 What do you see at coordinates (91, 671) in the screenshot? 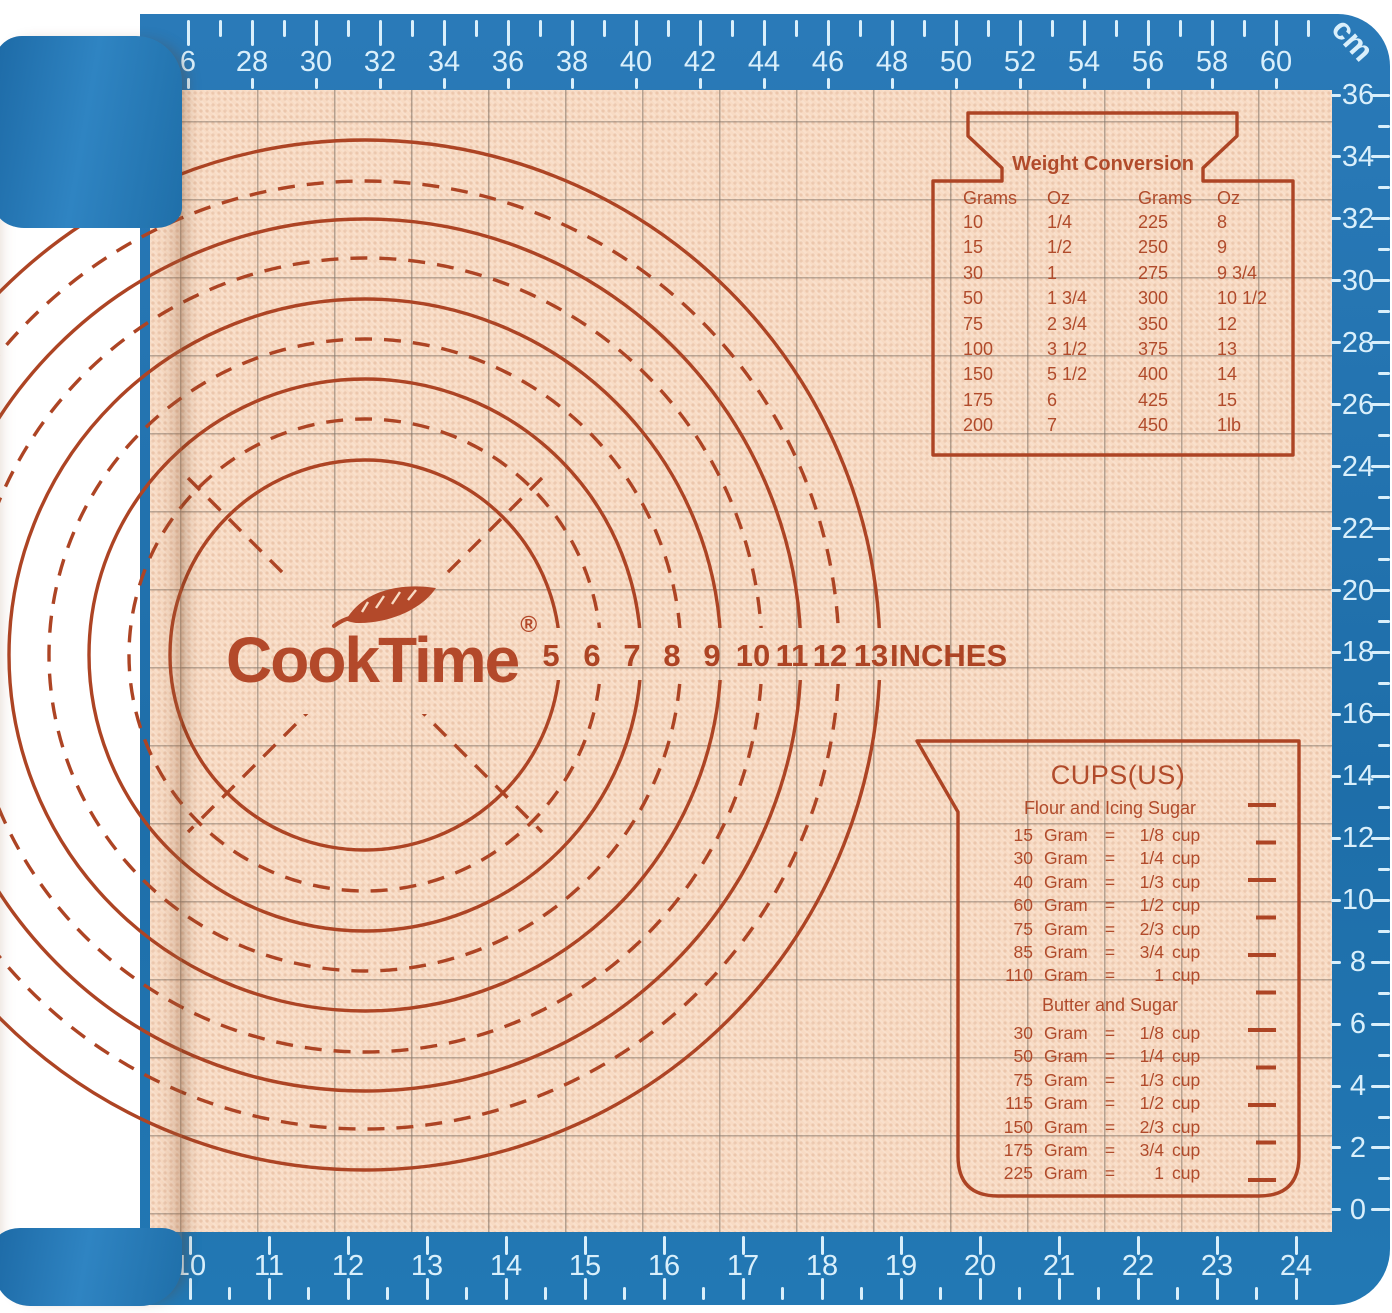
I see `mat-roll` at bounding box center [91, 671].